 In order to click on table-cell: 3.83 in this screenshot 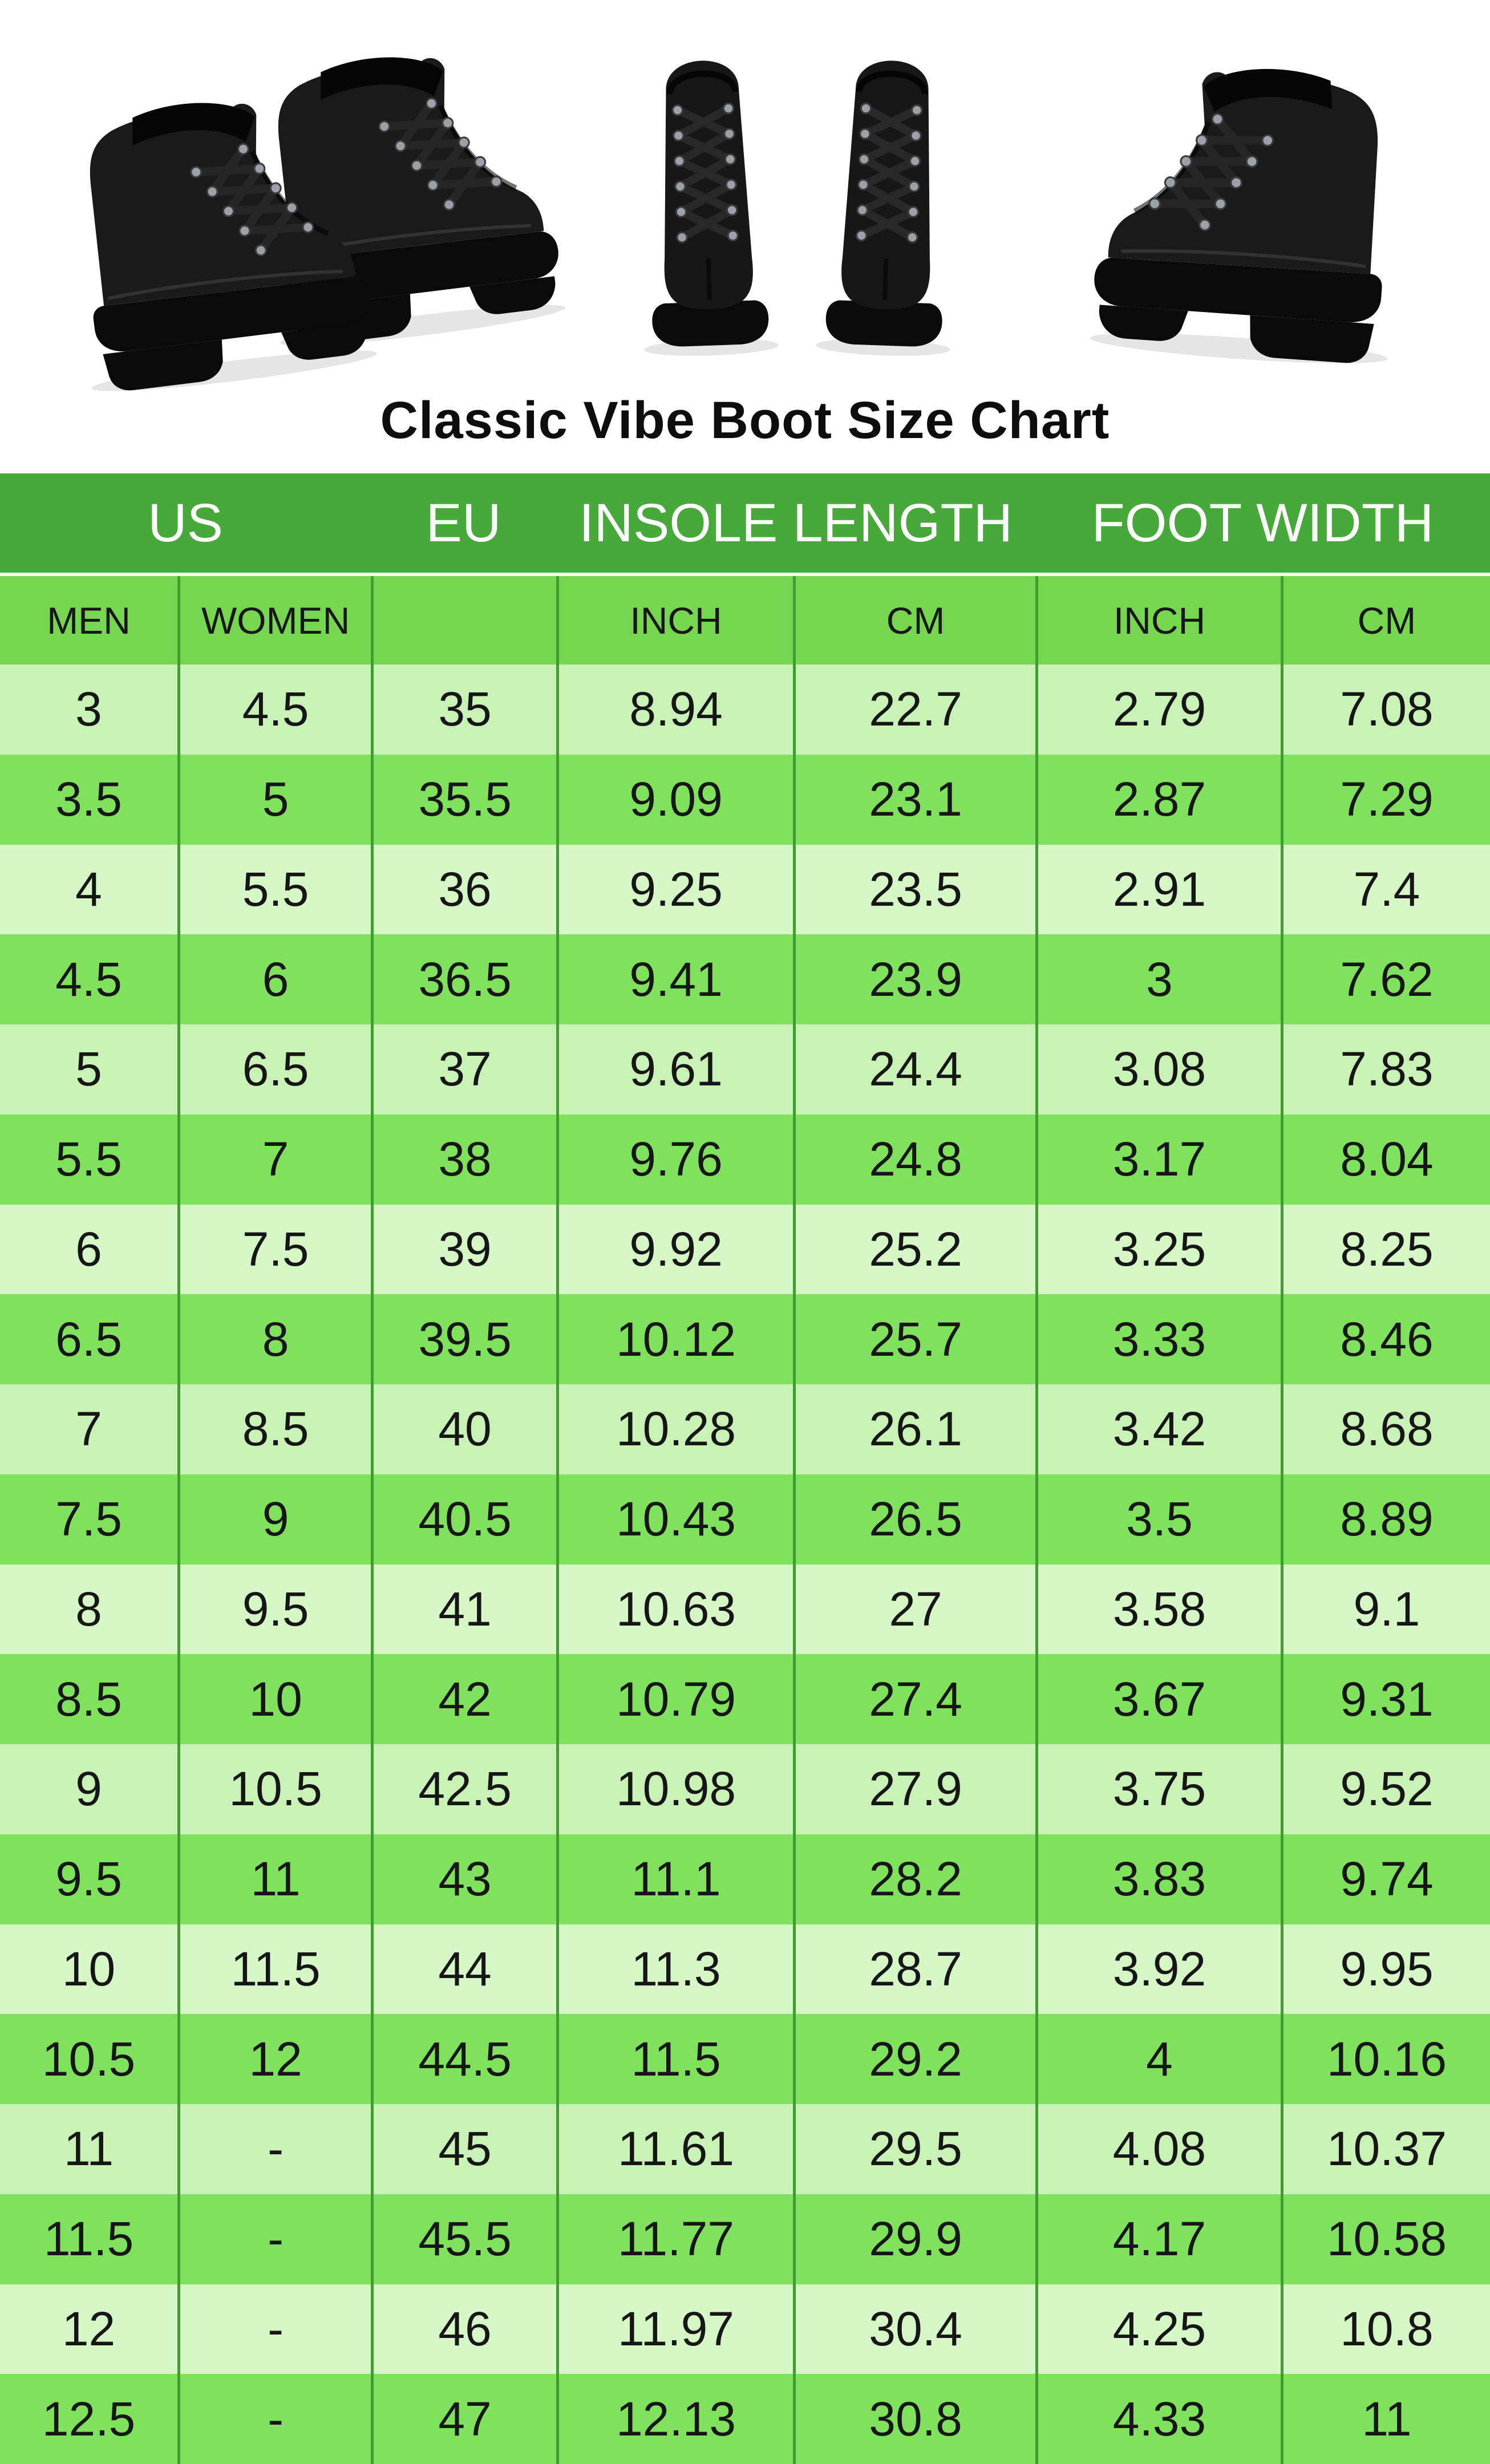, I will do `click(1158, 1879)`.